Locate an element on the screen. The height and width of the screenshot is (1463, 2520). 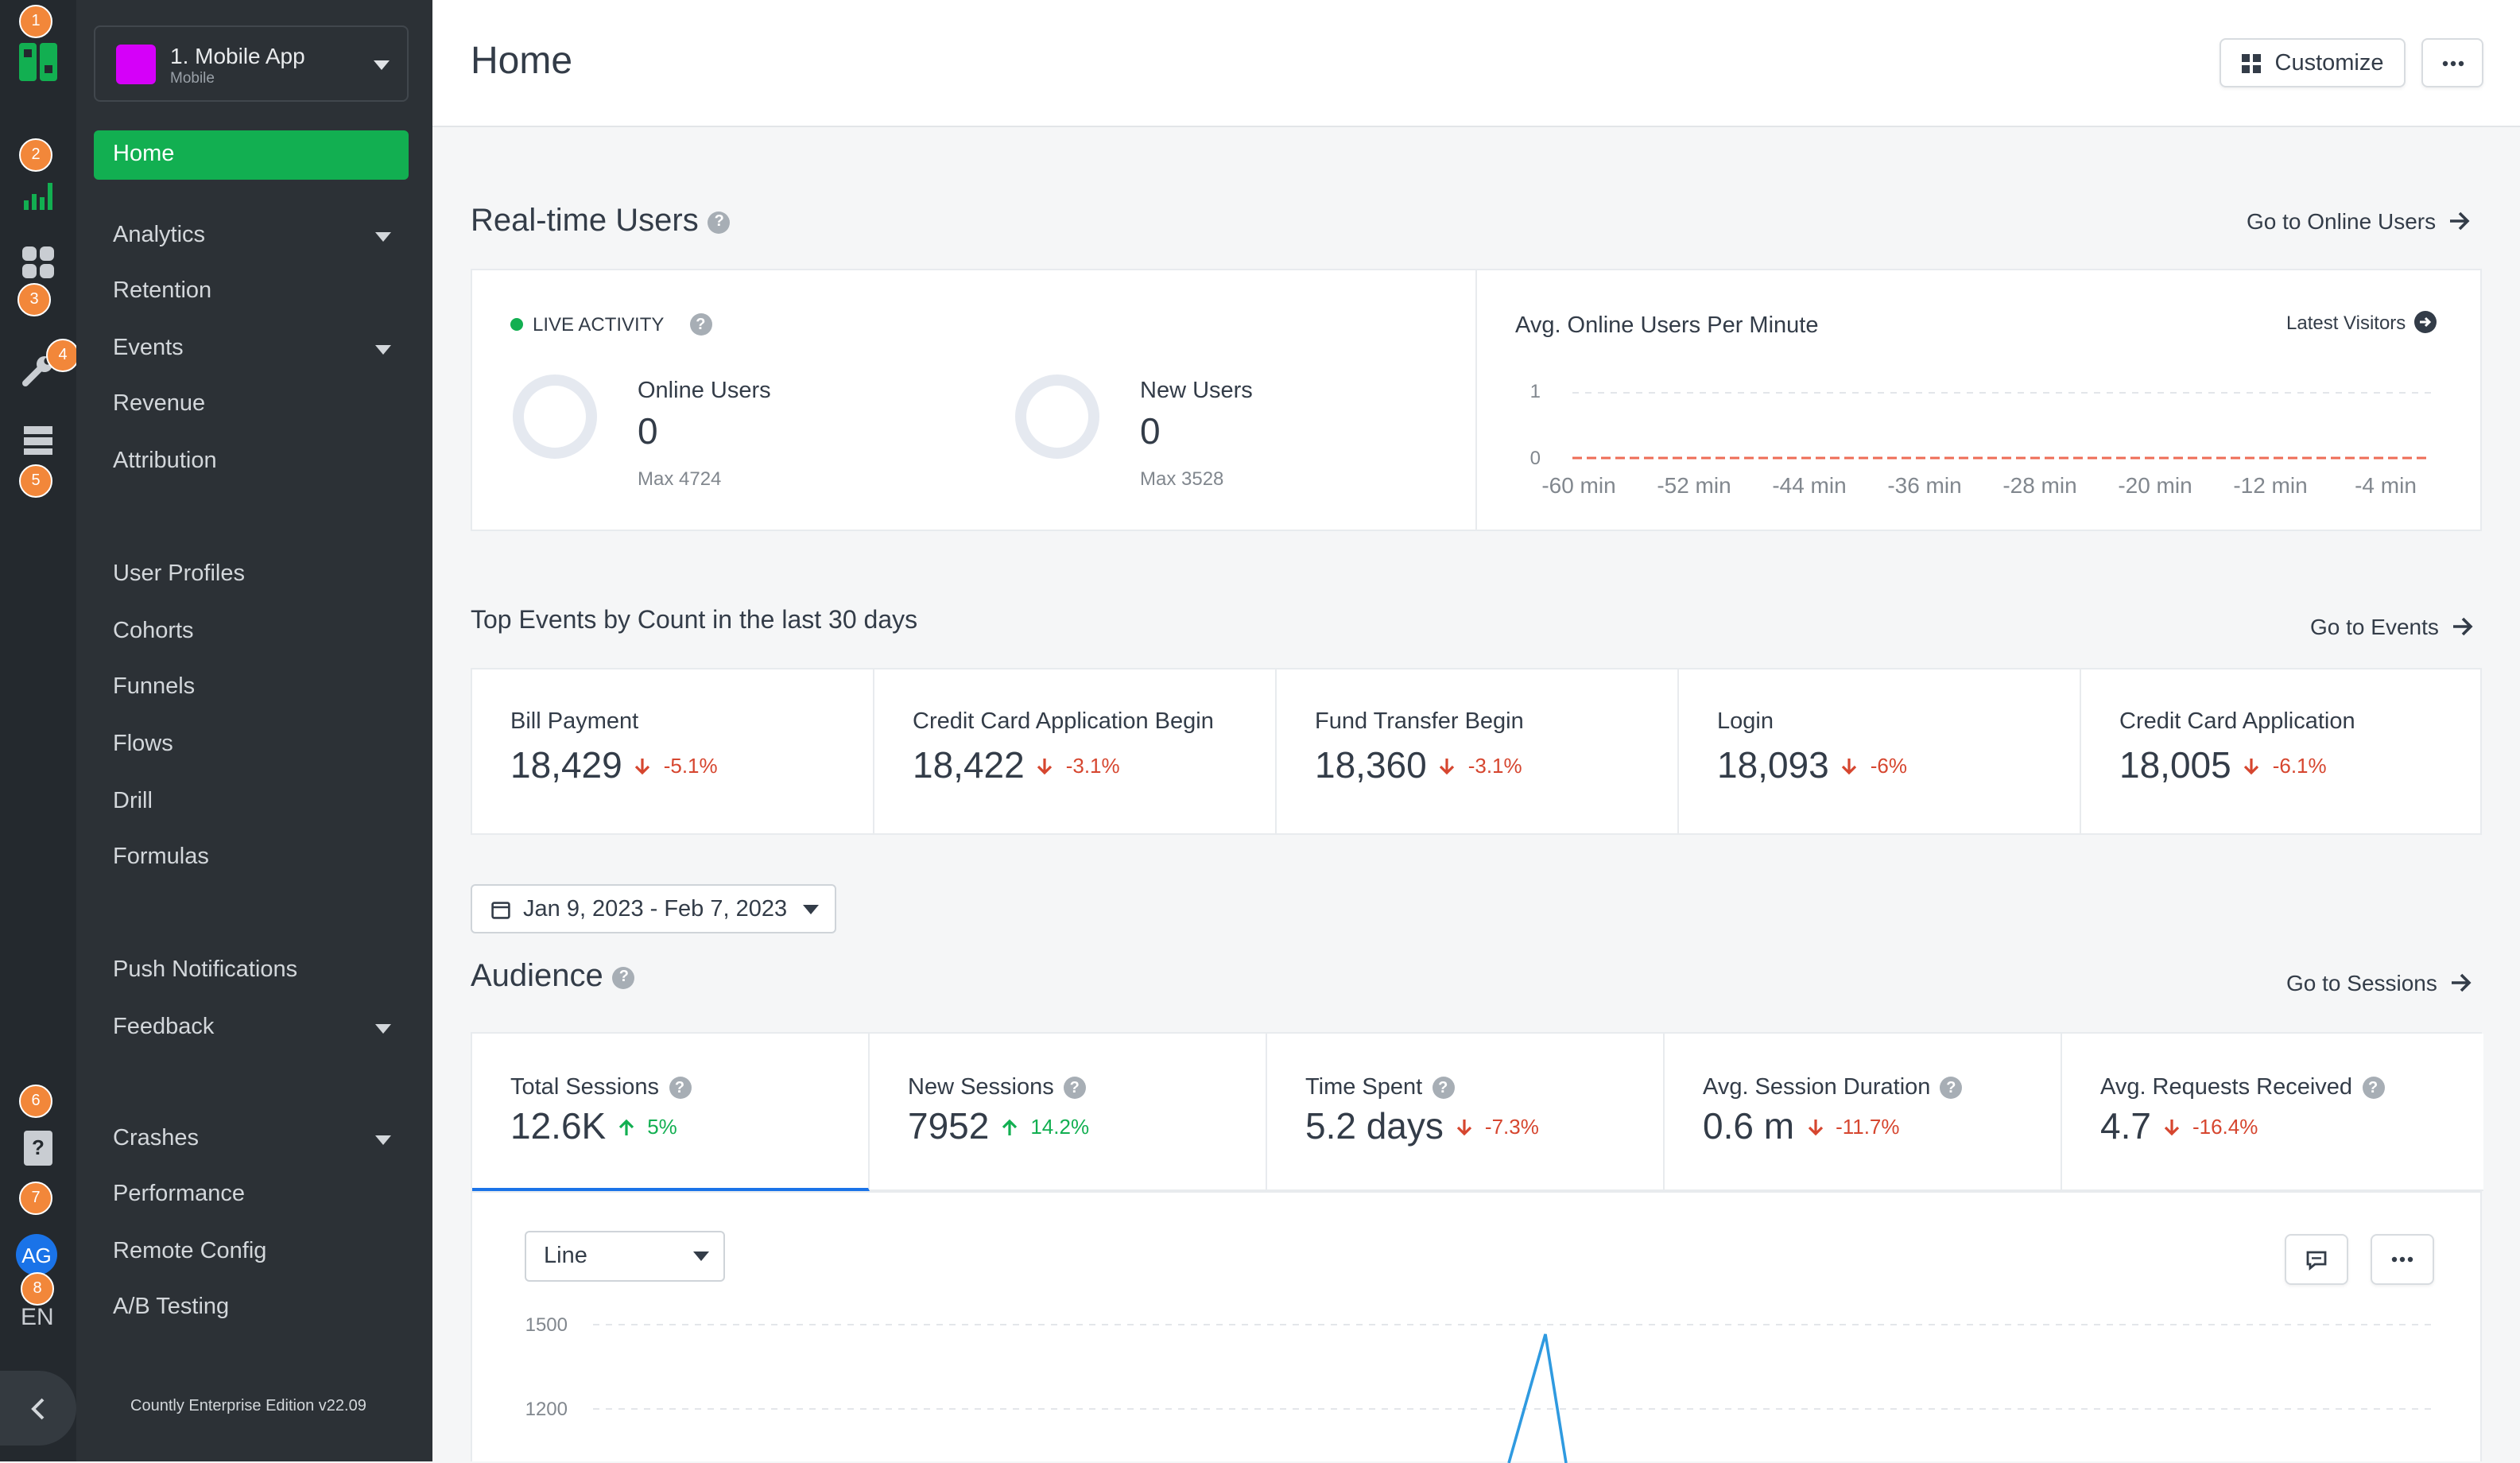
step-badge-6: 6 is located at coordinates (35, 1101).